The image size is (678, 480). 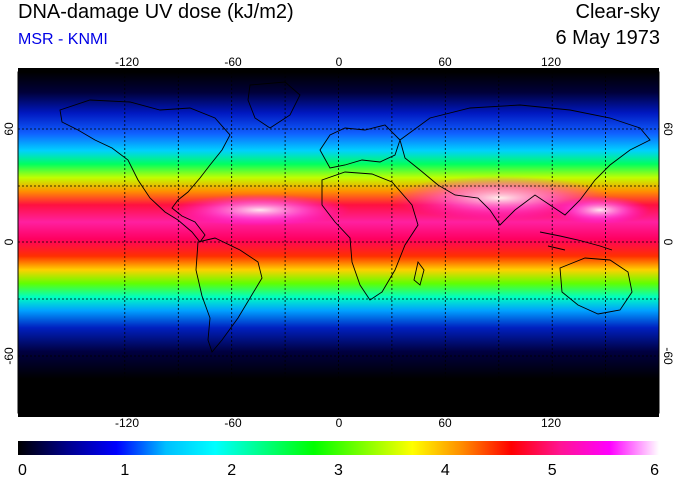 What do you see at coordinates (668, 242) in the screenshot?
I see `right-lat-tick-0: 0` at bounding box center [668, 242].